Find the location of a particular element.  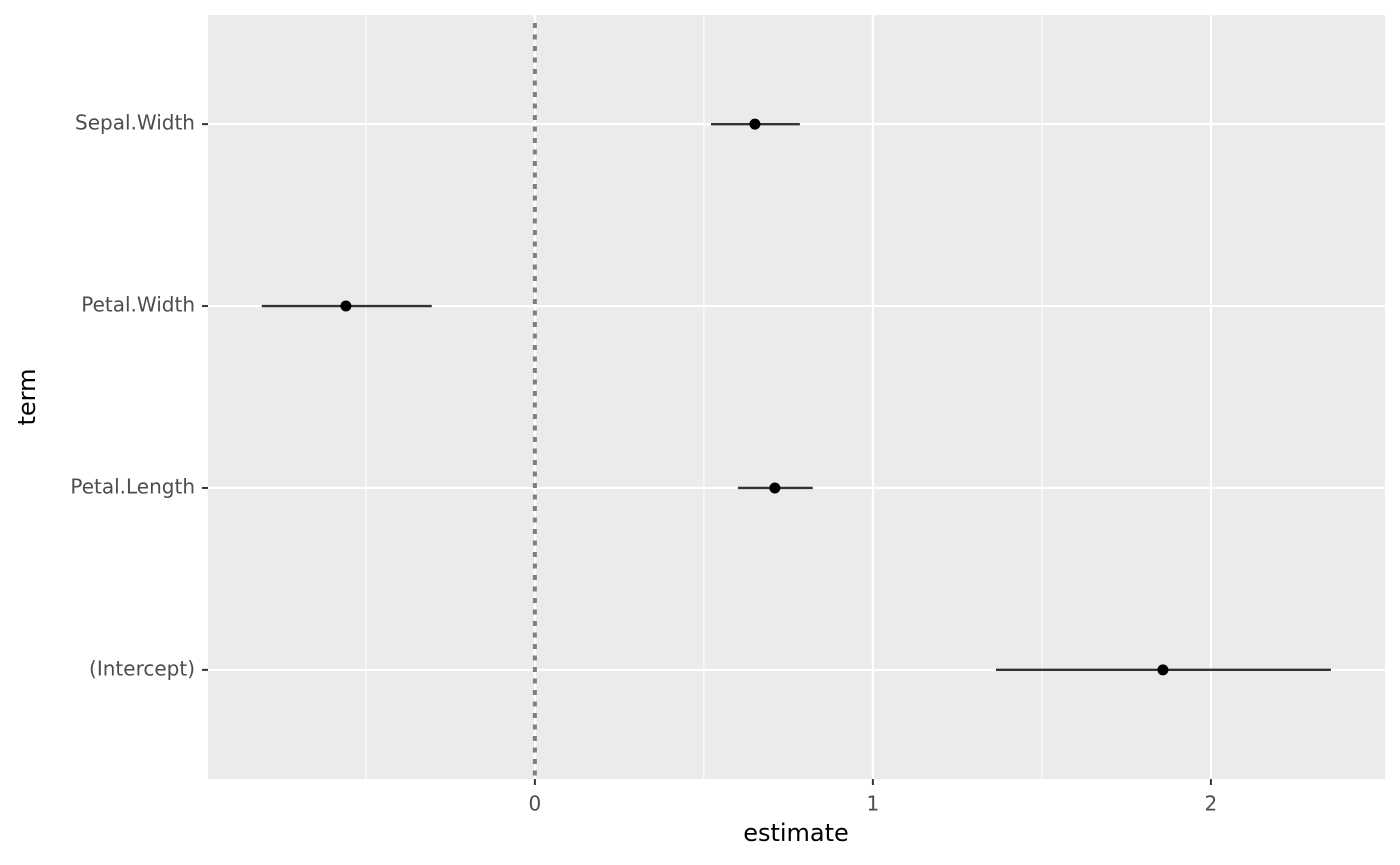

x-tick-label: 2 is located at coordinates (1211, 804).